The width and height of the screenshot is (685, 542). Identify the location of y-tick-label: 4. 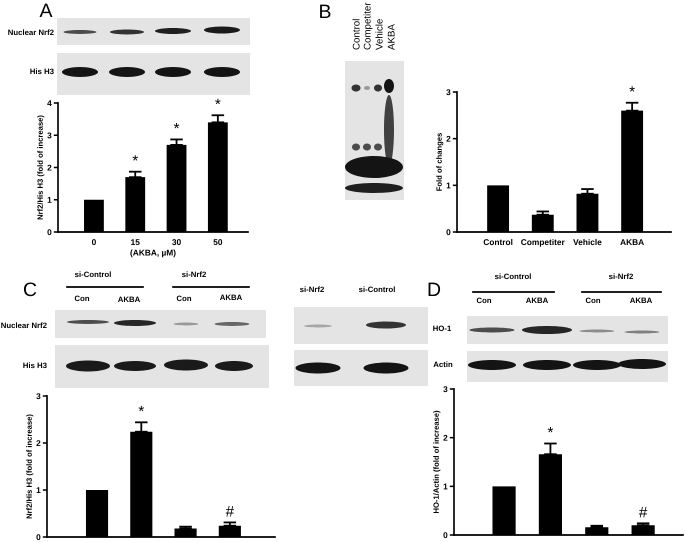
(49, 103).